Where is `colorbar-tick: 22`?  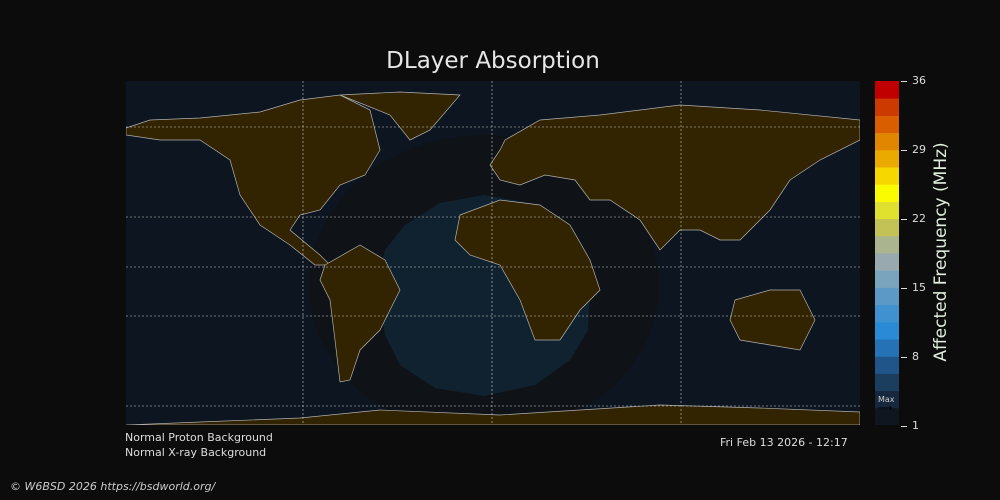
colorbar-tick: 22 is located at coordinates (913, 218).